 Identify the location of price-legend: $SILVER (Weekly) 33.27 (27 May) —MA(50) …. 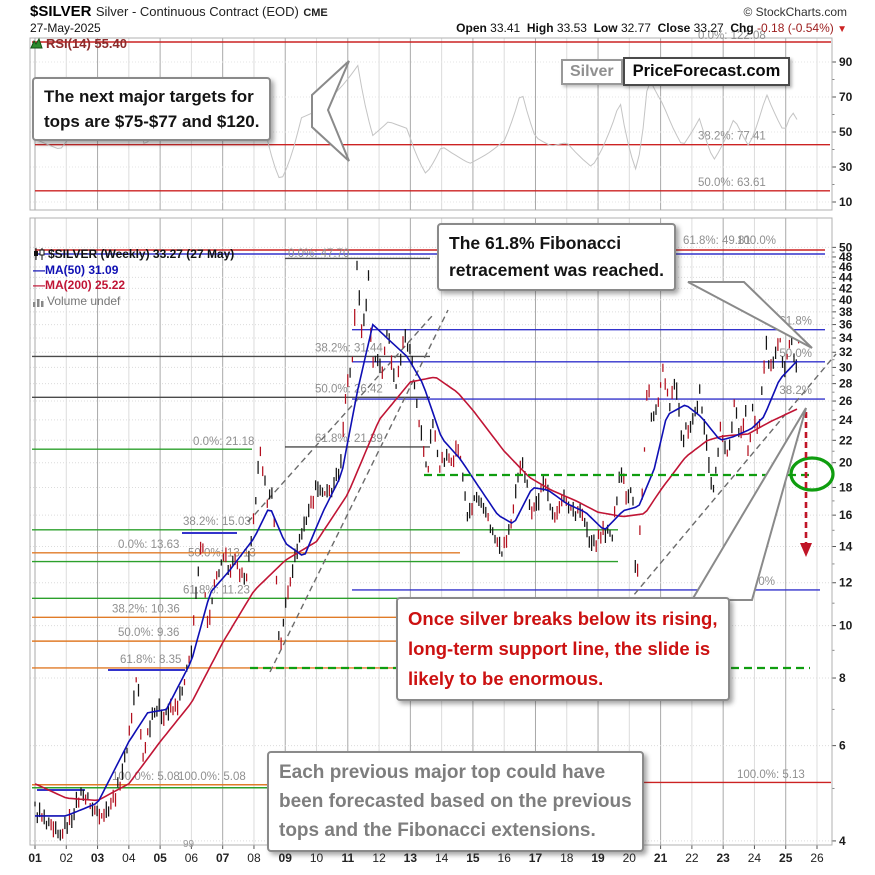
(133, 278).